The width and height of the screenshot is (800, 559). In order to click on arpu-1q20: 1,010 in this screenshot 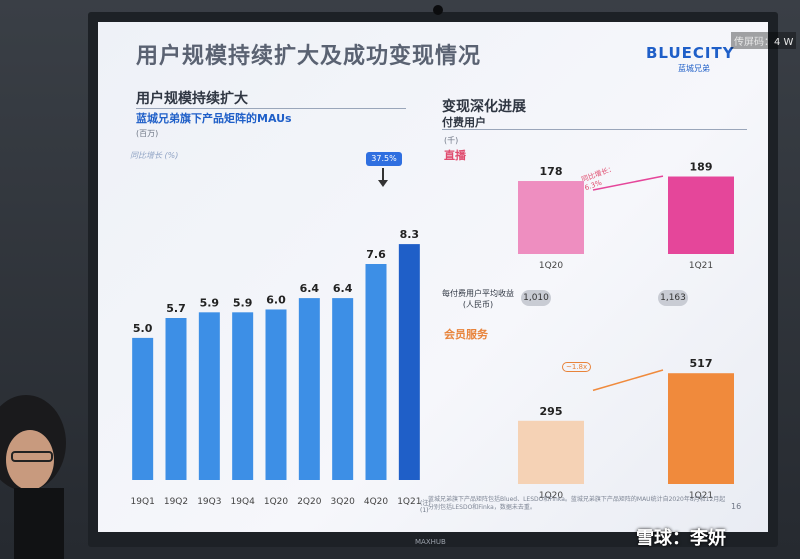, I will do `click(536, 298)`.